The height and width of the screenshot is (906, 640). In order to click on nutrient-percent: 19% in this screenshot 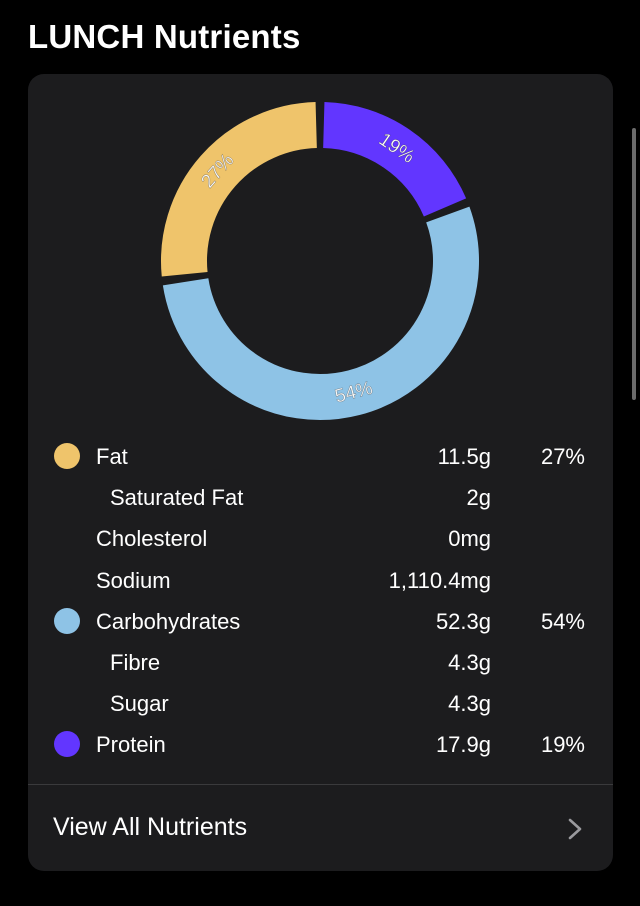, I will do `click(562, 745)`.